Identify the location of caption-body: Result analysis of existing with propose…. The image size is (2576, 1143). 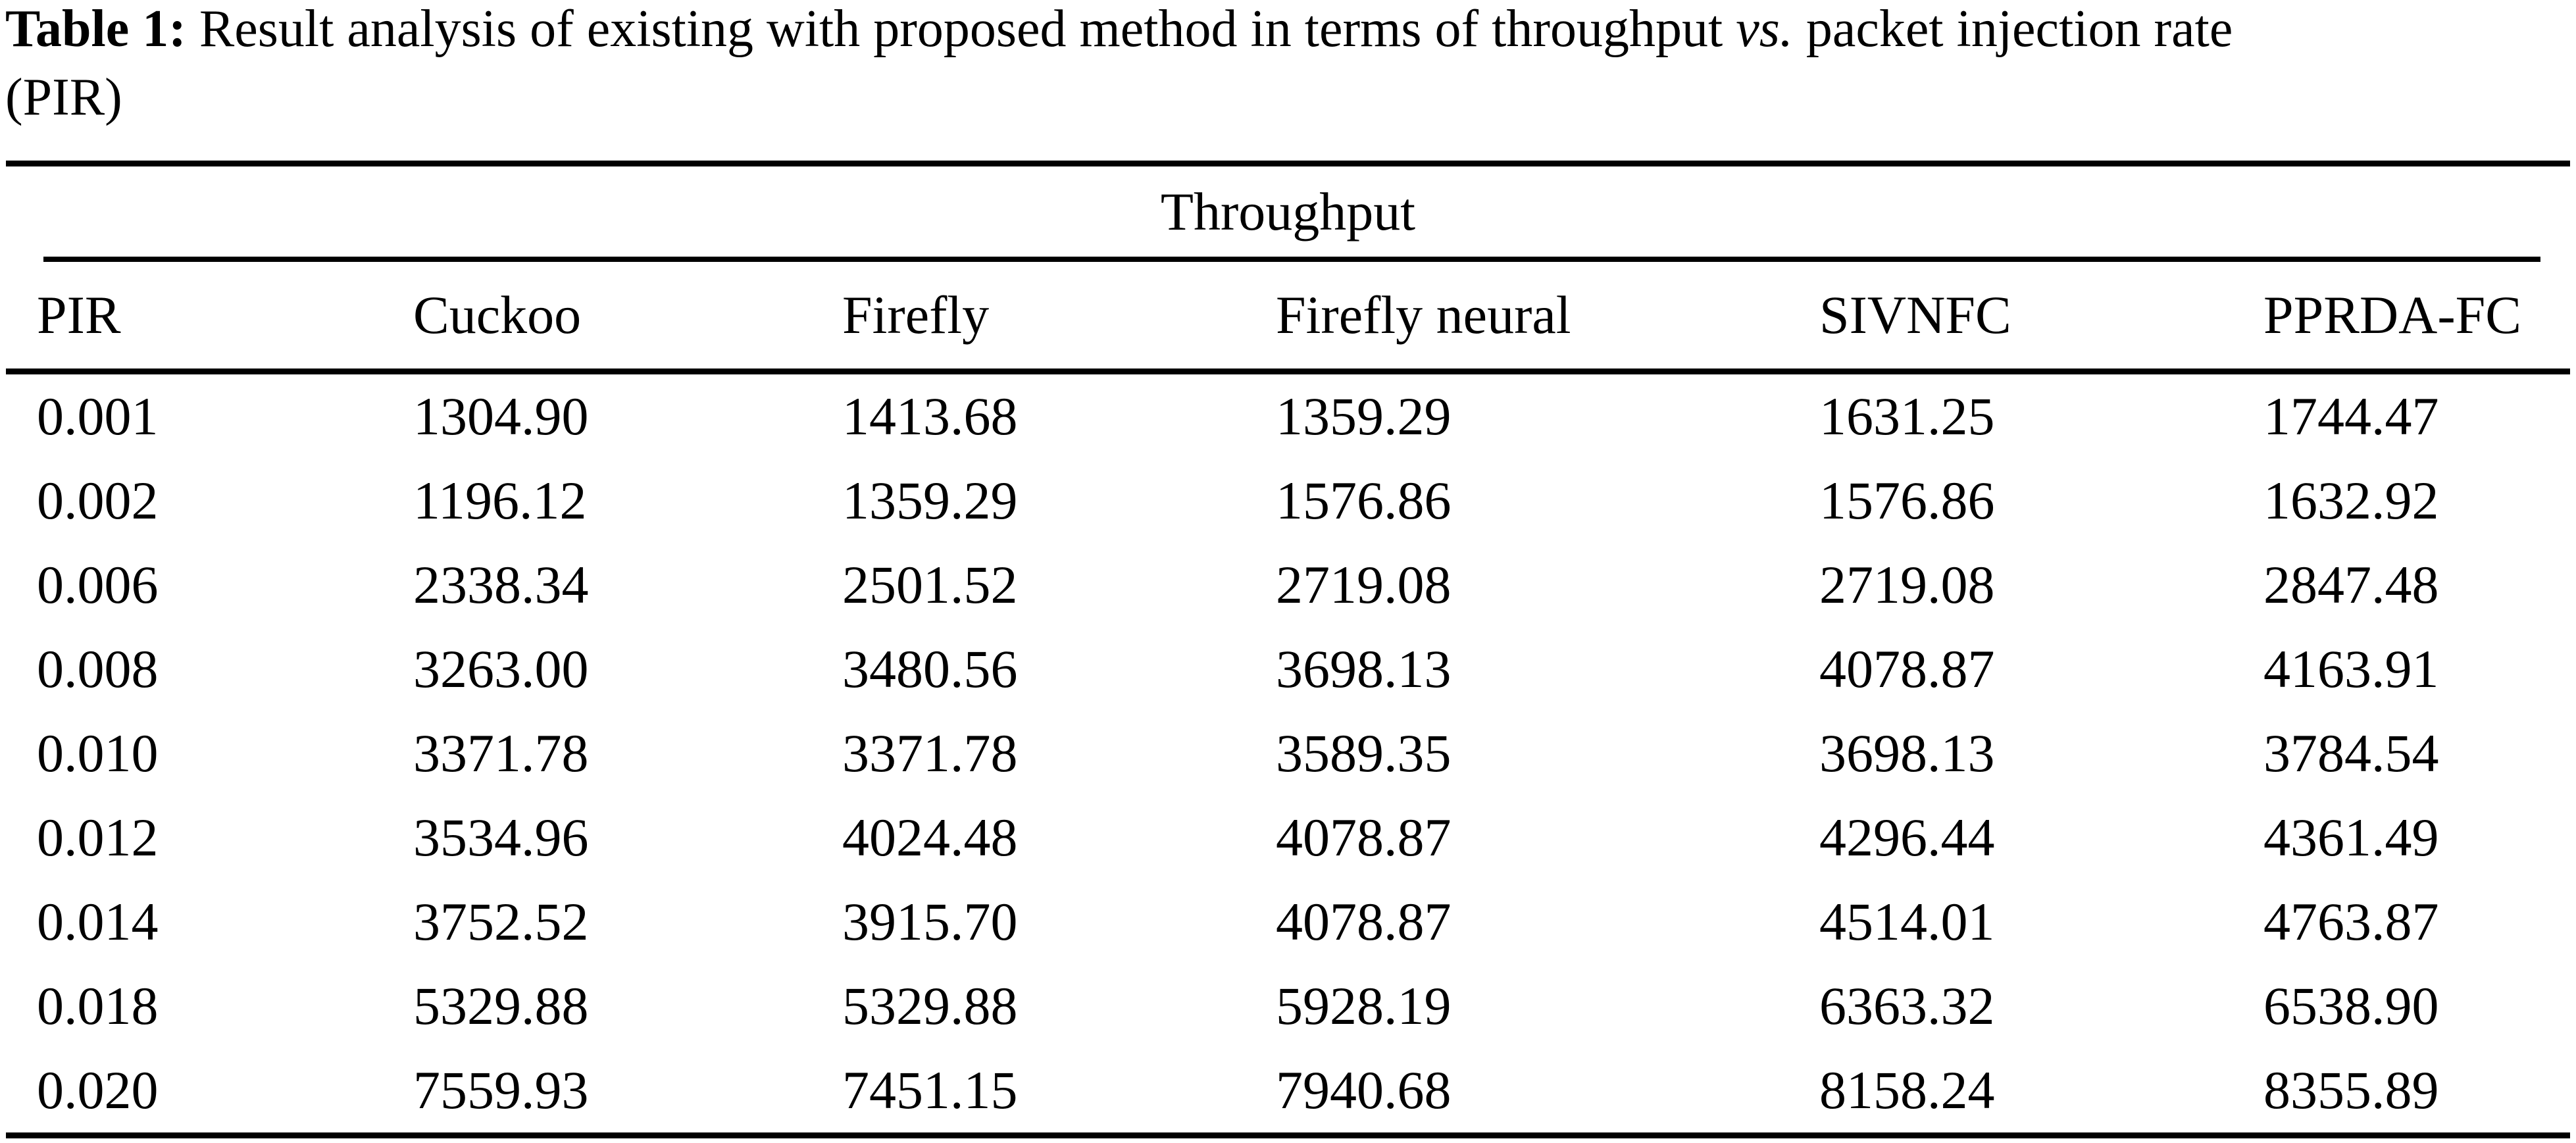
(961, 29).